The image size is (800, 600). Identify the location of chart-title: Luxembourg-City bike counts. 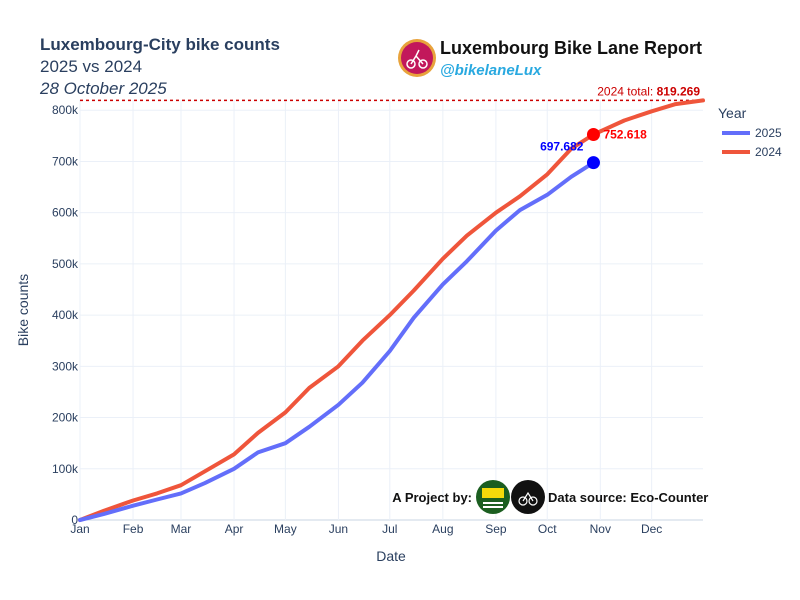
(160, 44).